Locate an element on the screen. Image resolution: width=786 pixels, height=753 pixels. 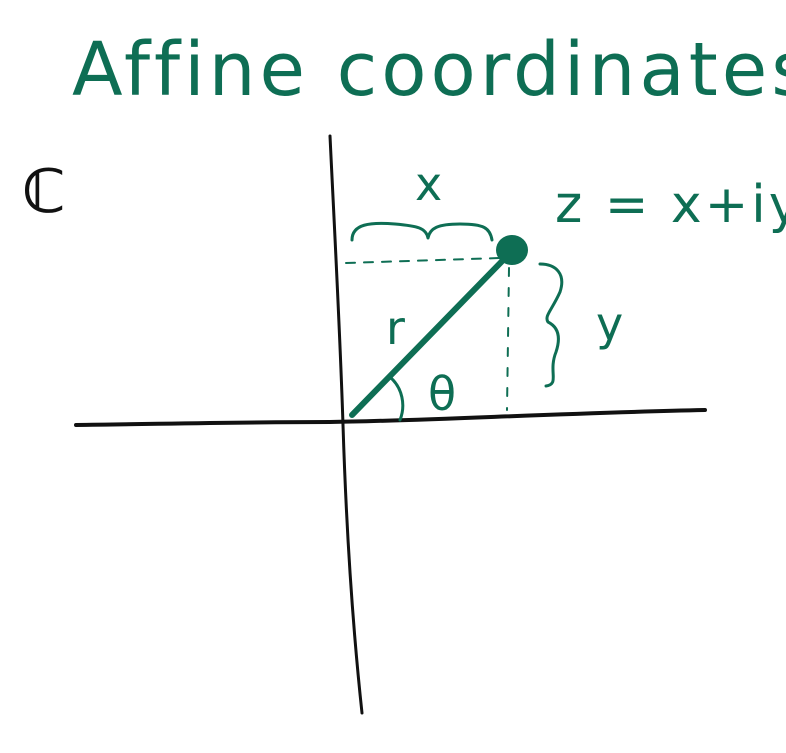
diagram-title: Affine coordinates is located at coordinates (429, 70).